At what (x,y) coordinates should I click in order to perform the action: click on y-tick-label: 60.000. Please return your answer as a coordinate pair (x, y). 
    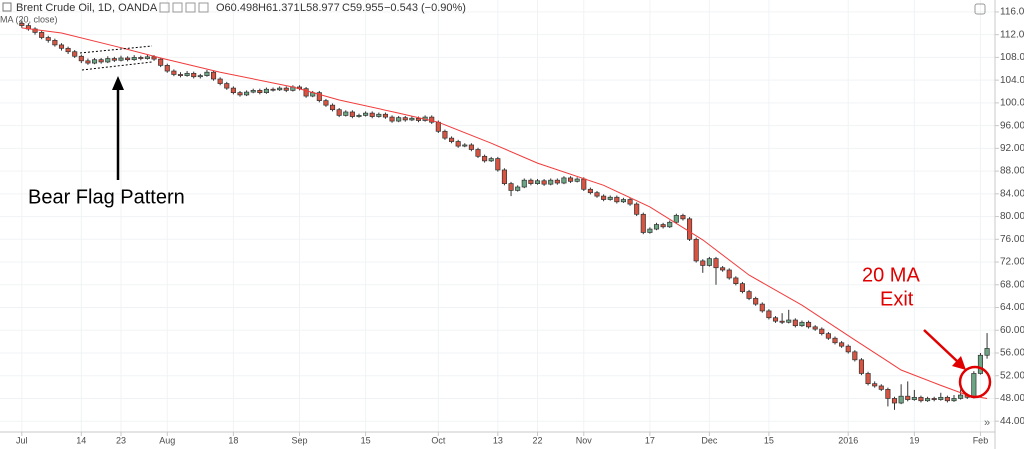
    Looking at the image, I should click on (1012, 330).